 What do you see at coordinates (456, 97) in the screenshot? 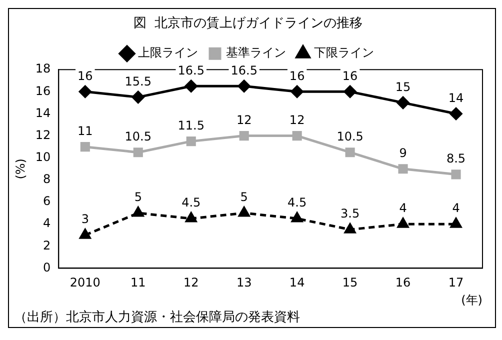
I see `data-label: 14` at bounding box center [456, 97].